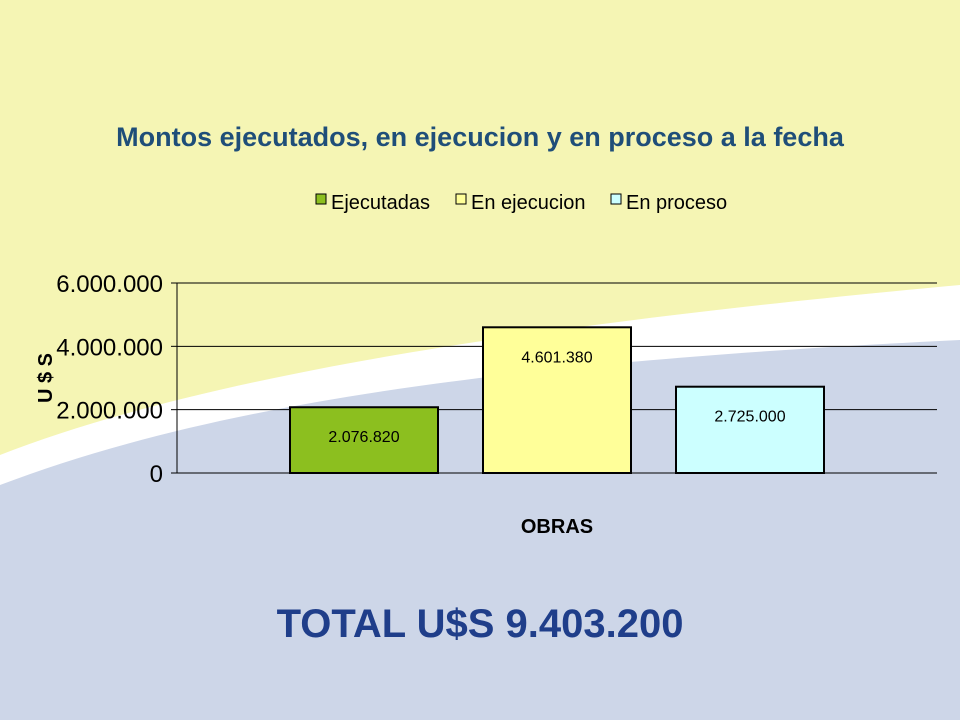  What do you see at coordinates (749, 417) in the screenshot?
I see `data-label: 2.725.000` at bounding box center [749, 417].